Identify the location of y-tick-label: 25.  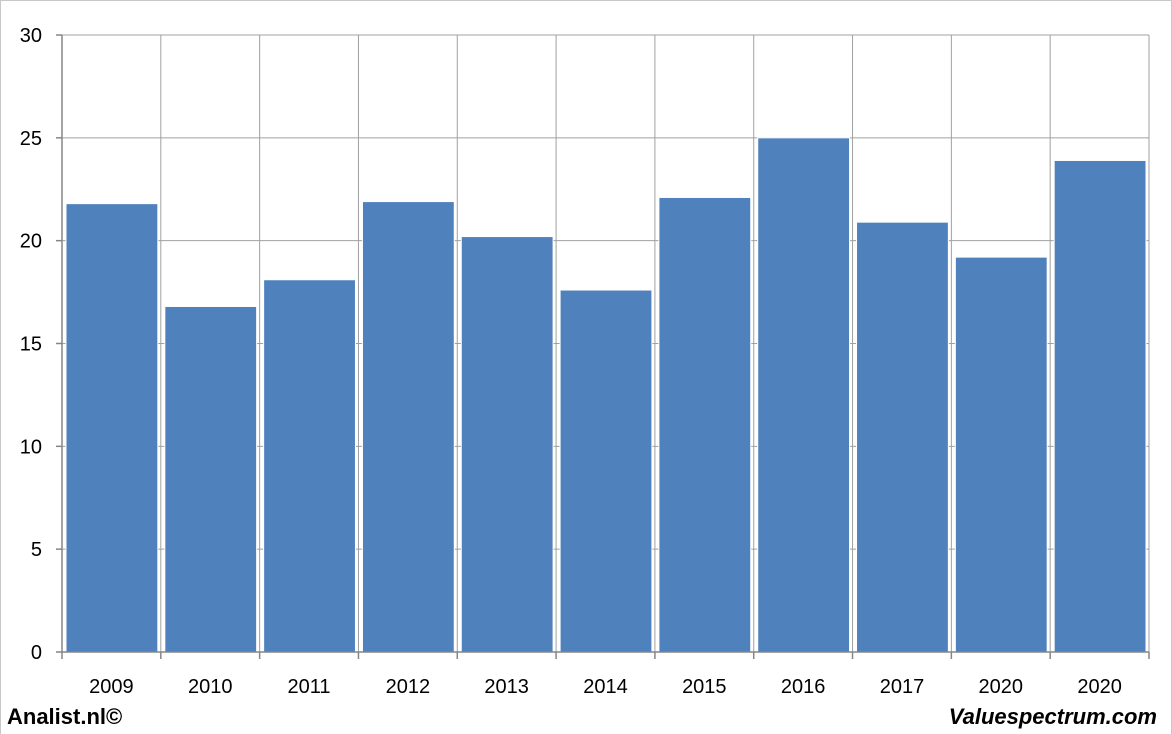
(31, 139).